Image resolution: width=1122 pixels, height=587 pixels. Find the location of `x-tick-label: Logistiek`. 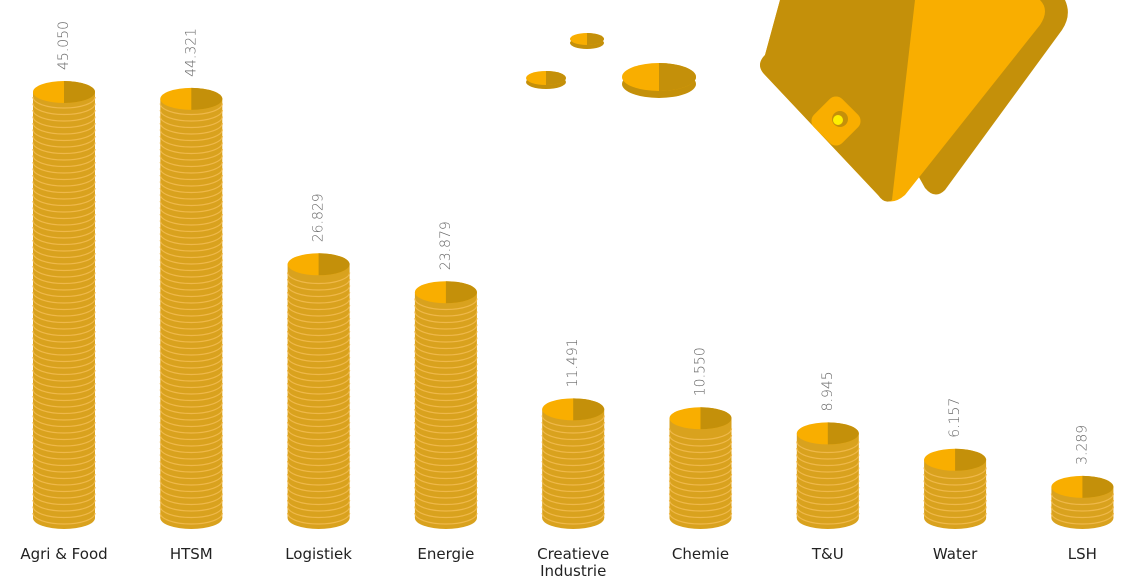

x-tick-label: Logistiek is located at coordinates (318, 554).